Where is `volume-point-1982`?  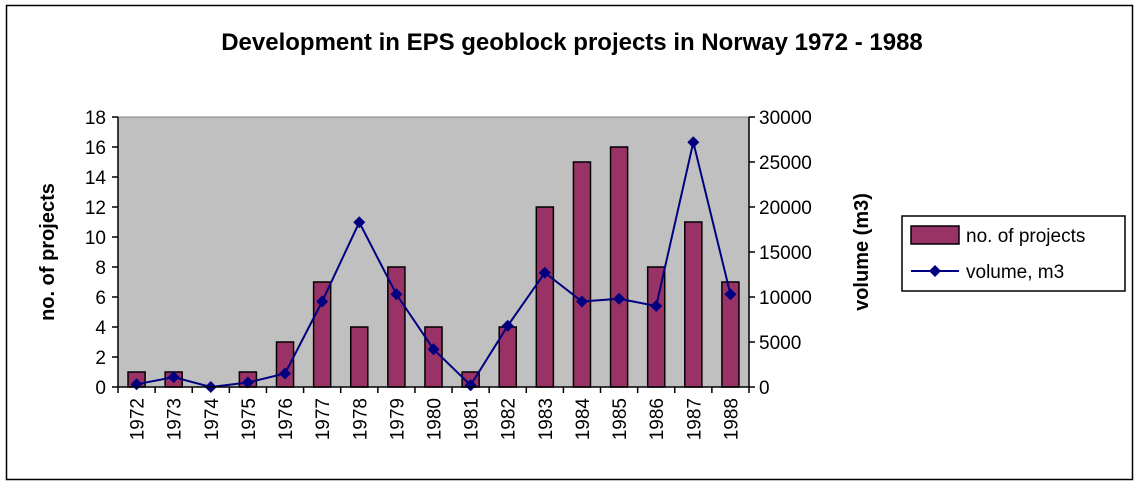
volume-point-1982 is located at coordinates (507, 325).